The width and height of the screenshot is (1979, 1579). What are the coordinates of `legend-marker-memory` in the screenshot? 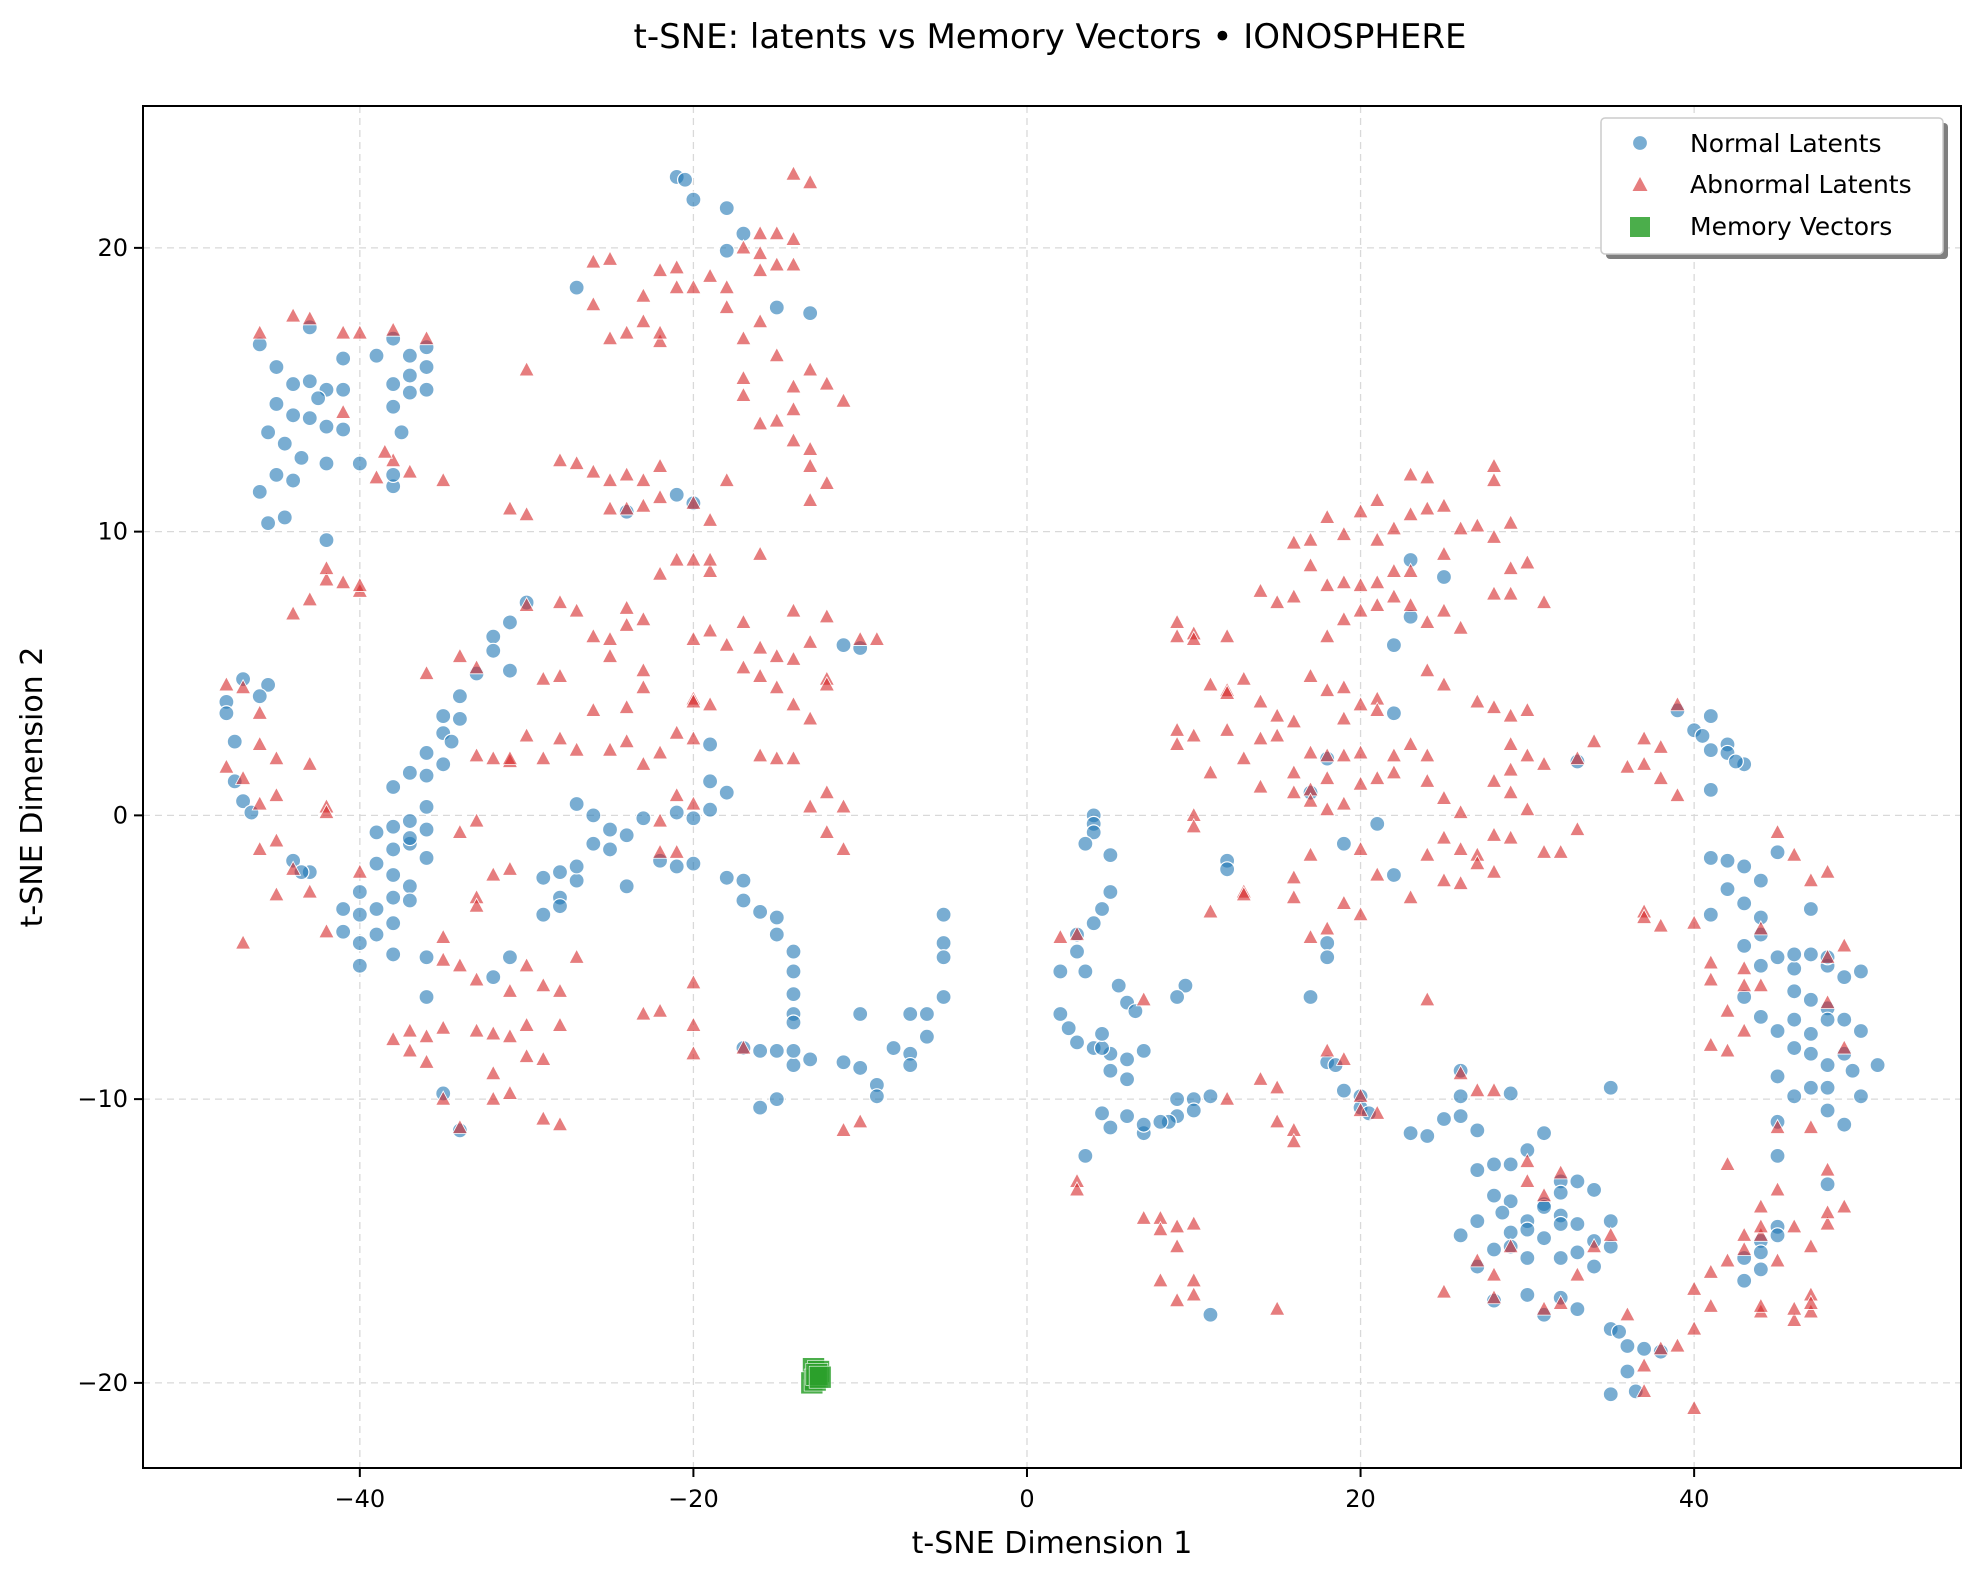 It's located at (1640, 227).